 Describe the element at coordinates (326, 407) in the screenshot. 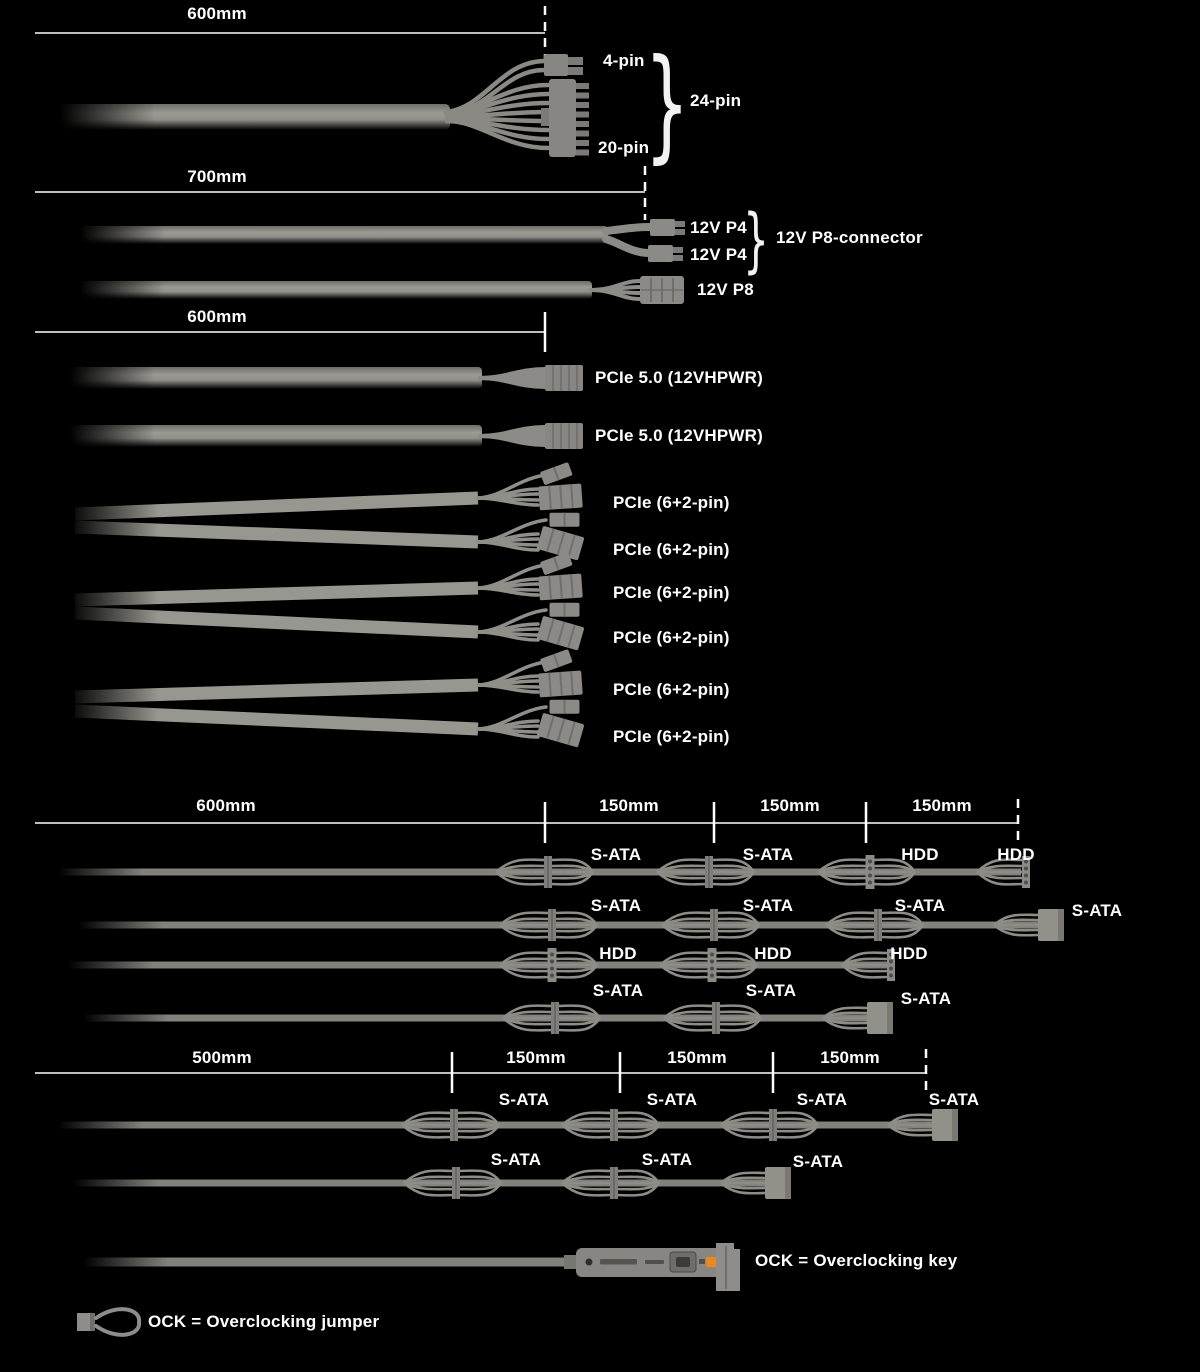

I see `pcie5-cables` at that location.